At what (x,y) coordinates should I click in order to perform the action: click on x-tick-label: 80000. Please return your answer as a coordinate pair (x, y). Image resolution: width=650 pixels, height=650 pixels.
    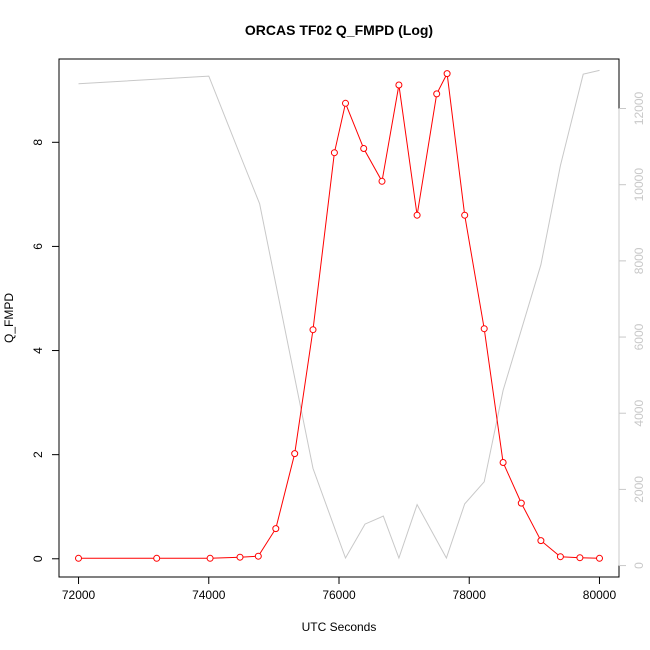
    Looking at the image, I should click on (600, 595).